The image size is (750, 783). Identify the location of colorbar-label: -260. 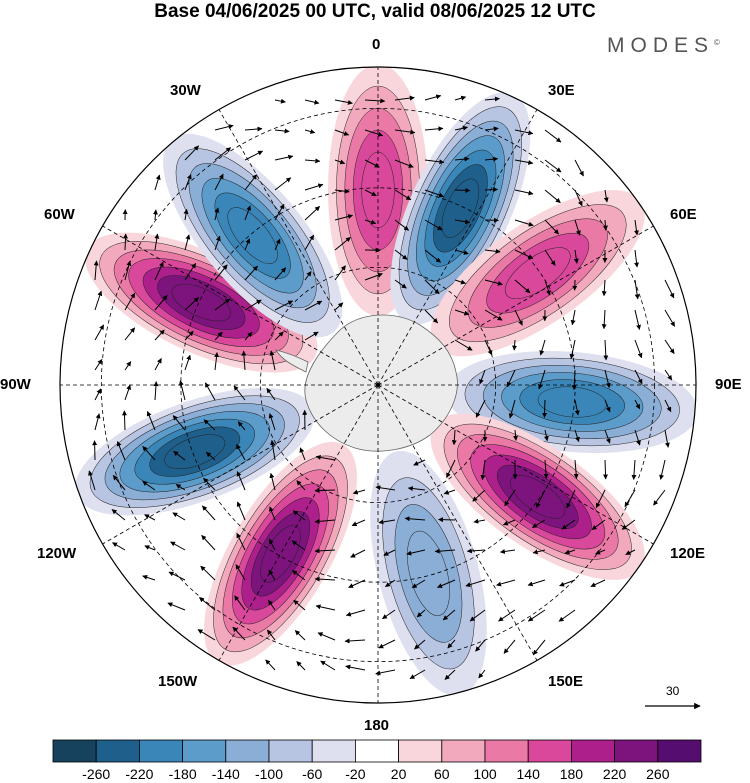
(96, 774).